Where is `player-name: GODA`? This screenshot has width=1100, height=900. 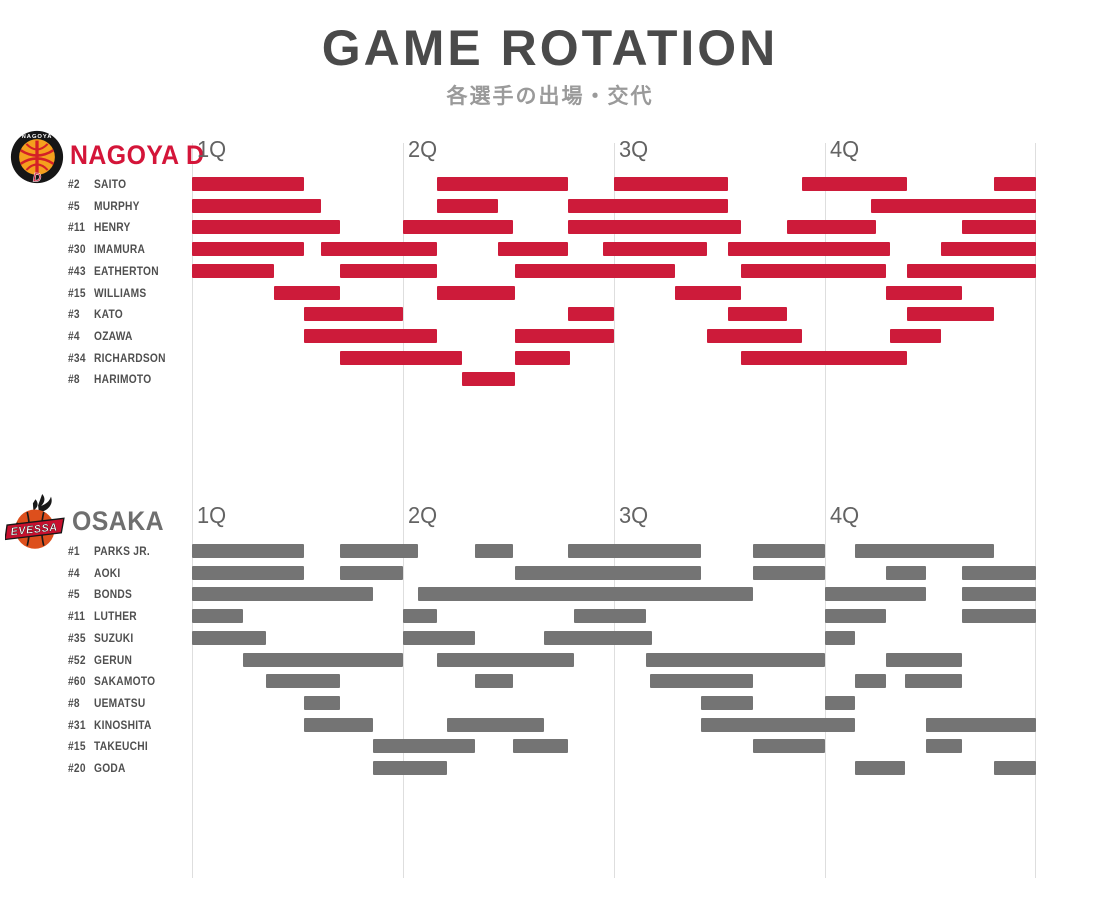 player-name: GODA is located at coordinates (110, 768).